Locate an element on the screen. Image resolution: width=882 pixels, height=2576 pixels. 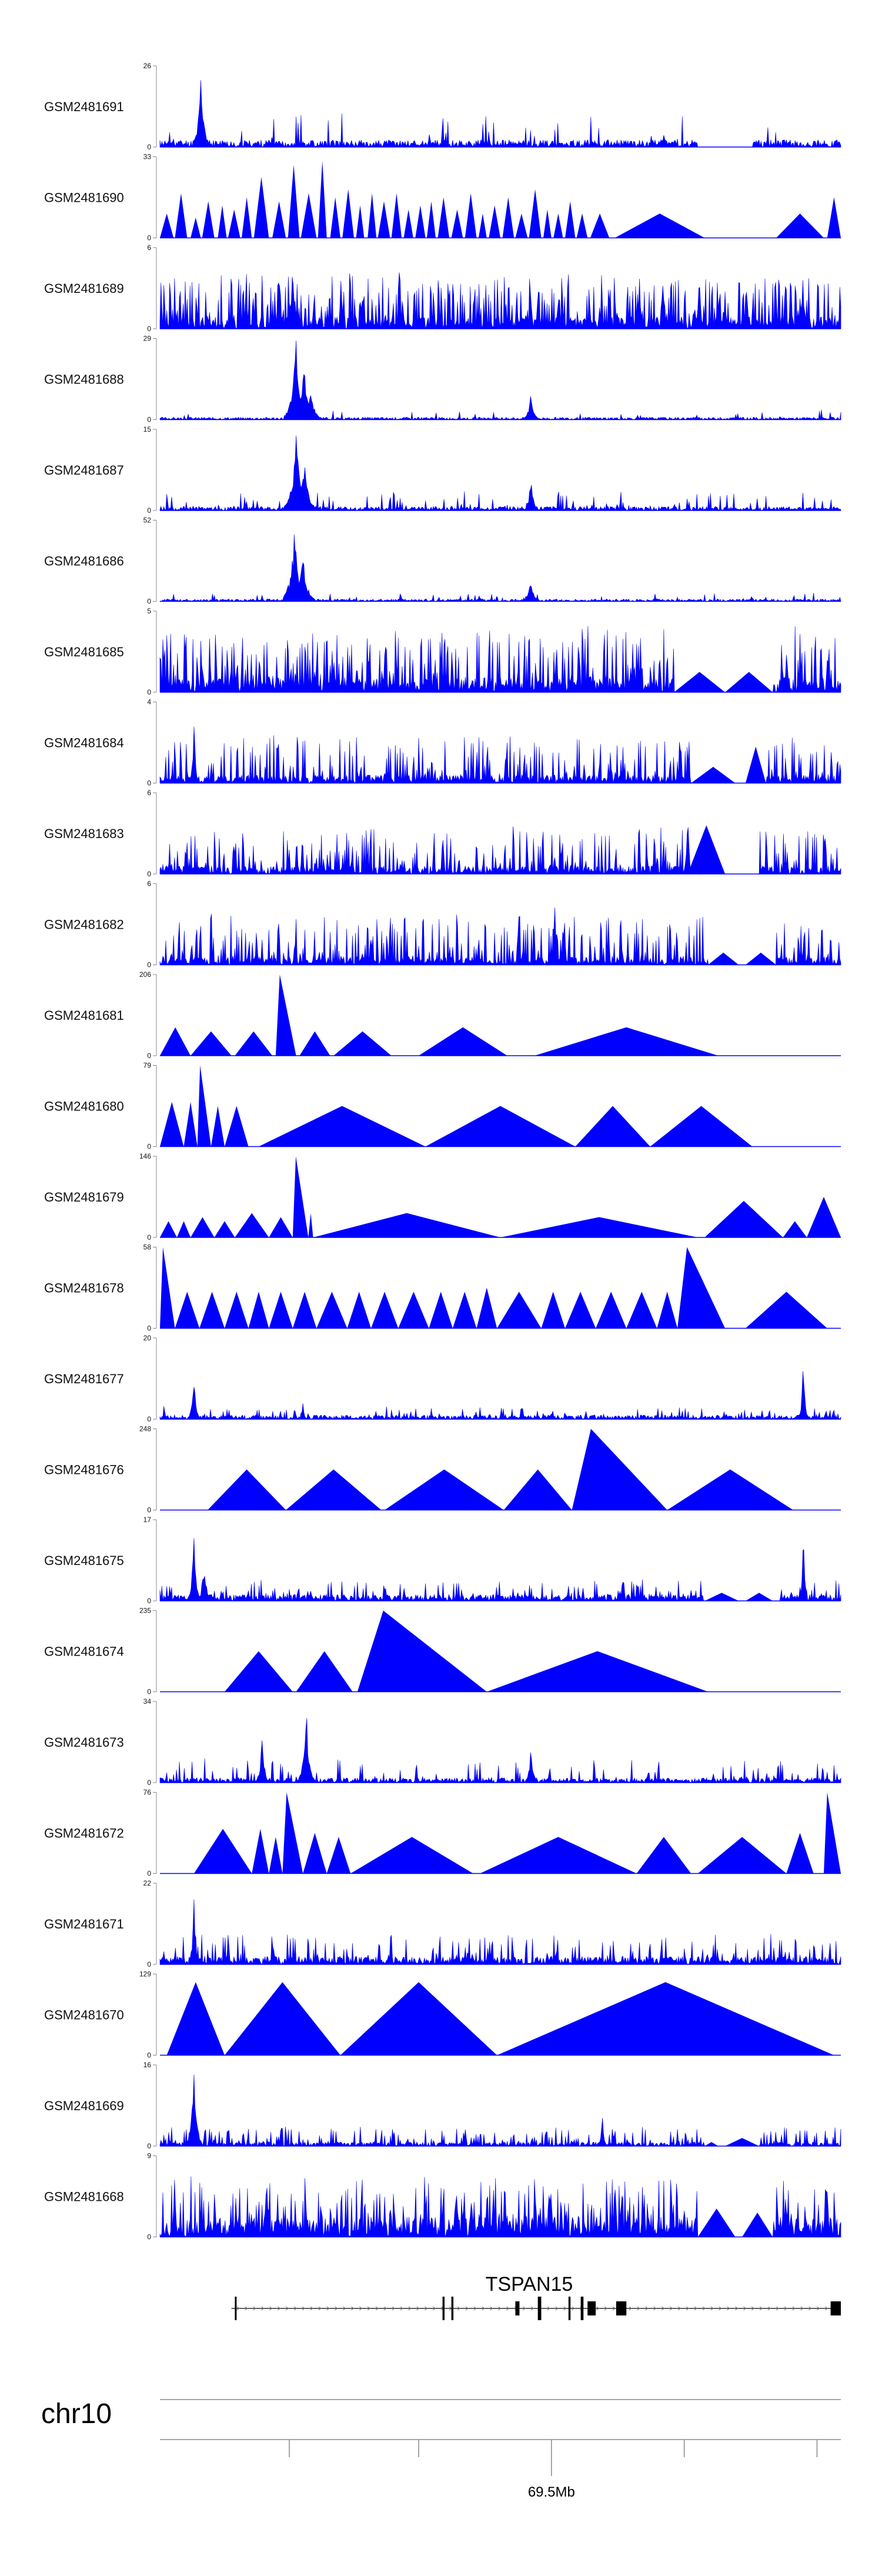
track-GSM2481676: GSM2481676 248 0 is located at coordinates (442, 1469).